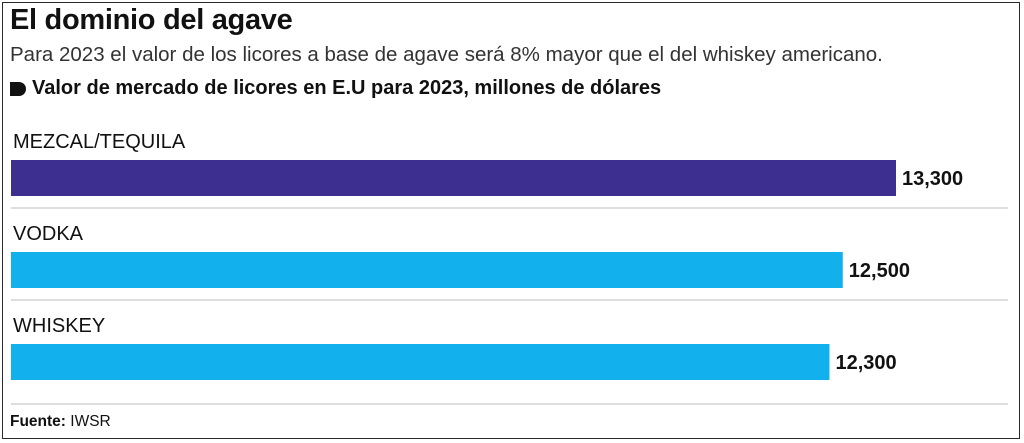 The height and width of the screenshot is (443, 1024). I want to click on source-value: IWSR, so click(90, 421).